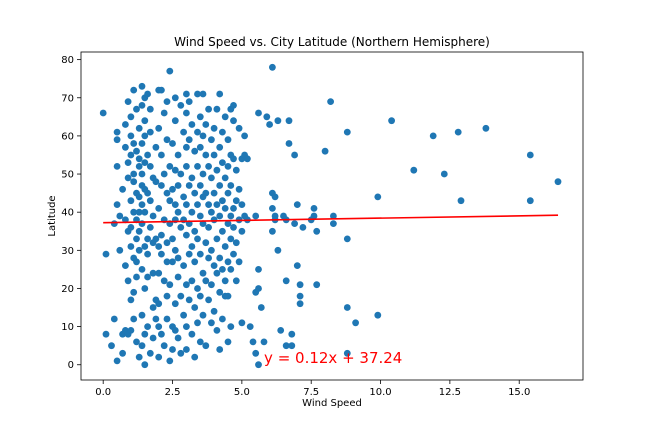  I want to click on regression-line, so click(331, 219).